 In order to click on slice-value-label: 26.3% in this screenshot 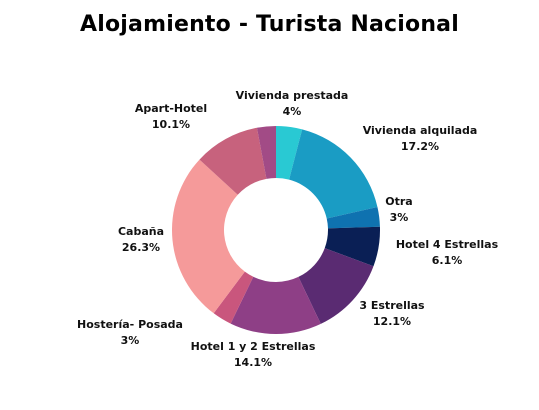, I will do `click(141, 247)`.